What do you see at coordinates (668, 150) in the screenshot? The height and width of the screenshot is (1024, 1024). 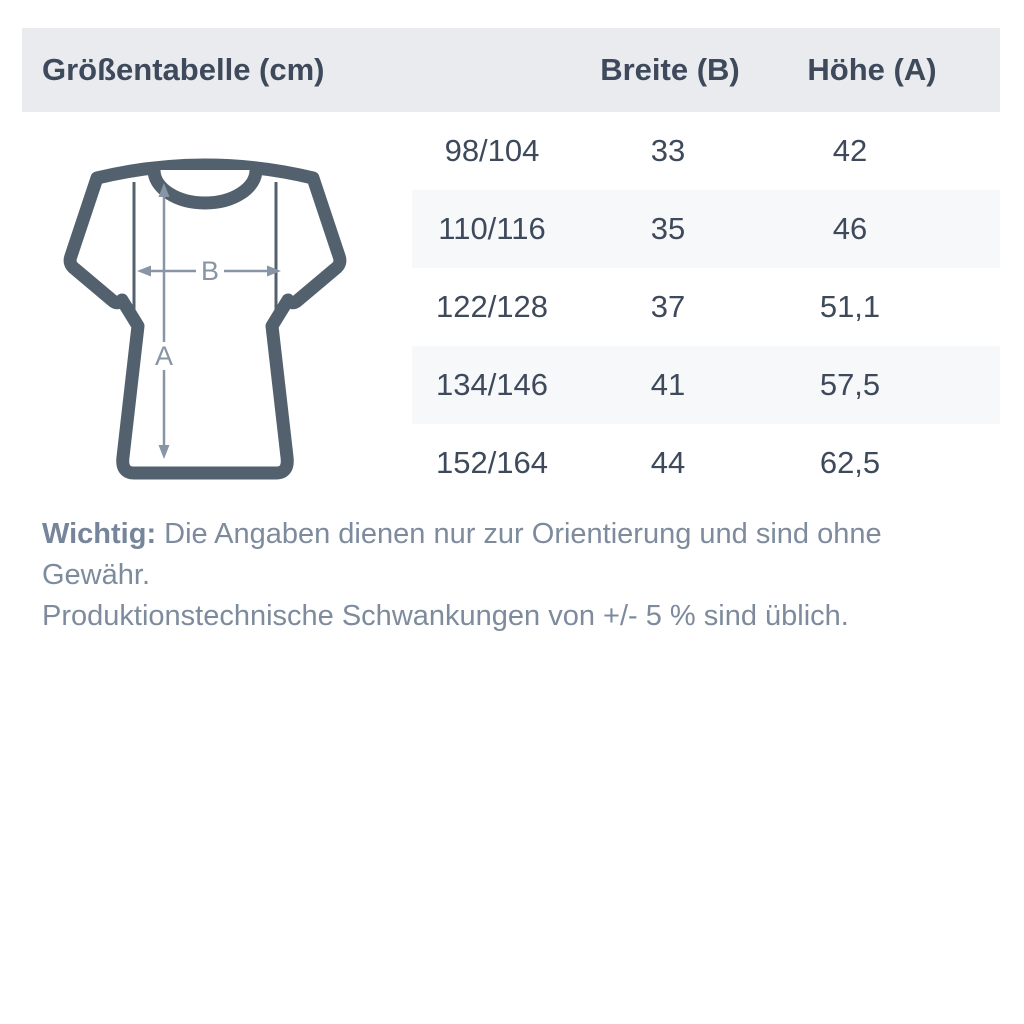 I see `width-value: 33` at bounding box center [668, 150].